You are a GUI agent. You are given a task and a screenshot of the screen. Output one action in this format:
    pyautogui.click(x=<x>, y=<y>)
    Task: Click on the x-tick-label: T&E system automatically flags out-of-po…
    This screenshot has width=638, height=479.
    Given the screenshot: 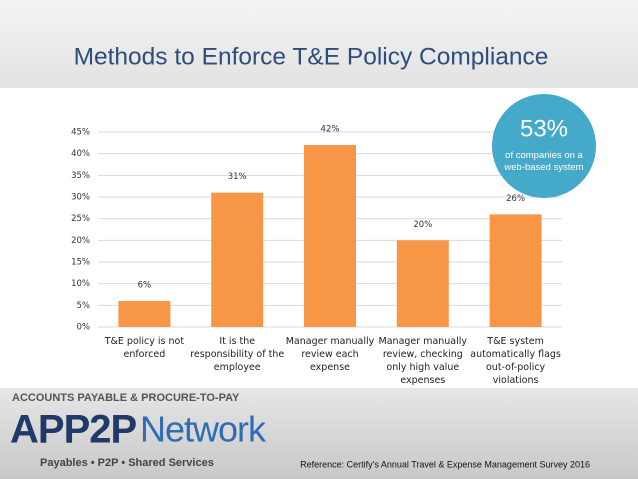 What is the action you would take?
    pyautogui.click(x=515, y=361)
    